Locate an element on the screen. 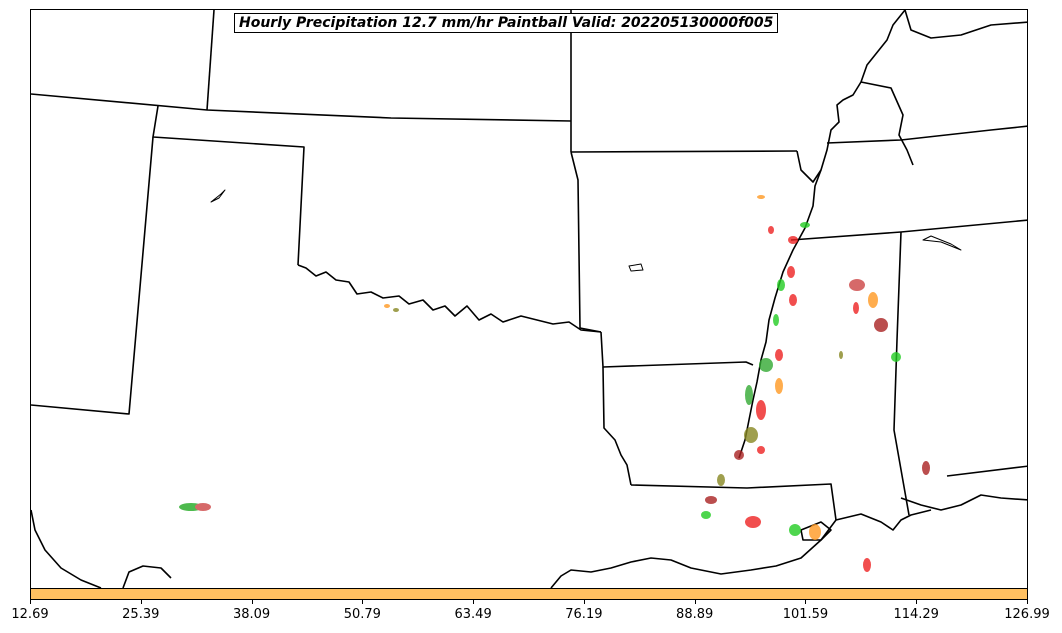 The height and width of the screenshot is (633, 1062). colorbar-tick-label: 126.99 is located at coordinates (1027, 614).